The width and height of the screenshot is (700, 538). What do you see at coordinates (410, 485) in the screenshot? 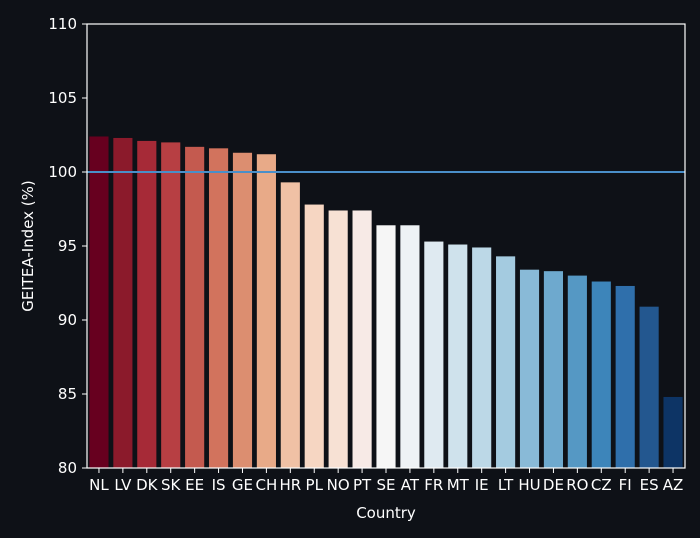
I see `x-tick-label: AT` at bounding box center [410, 485].